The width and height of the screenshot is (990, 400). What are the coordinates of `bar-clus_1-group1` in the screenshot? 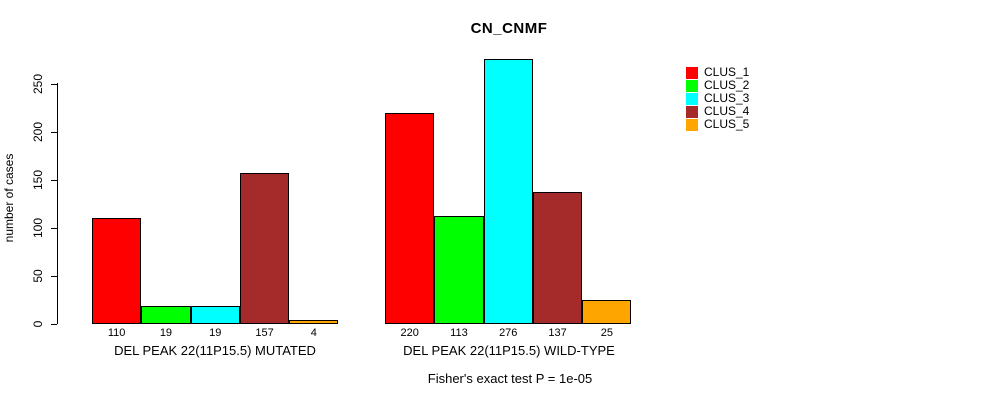 It's located at (117, 271).